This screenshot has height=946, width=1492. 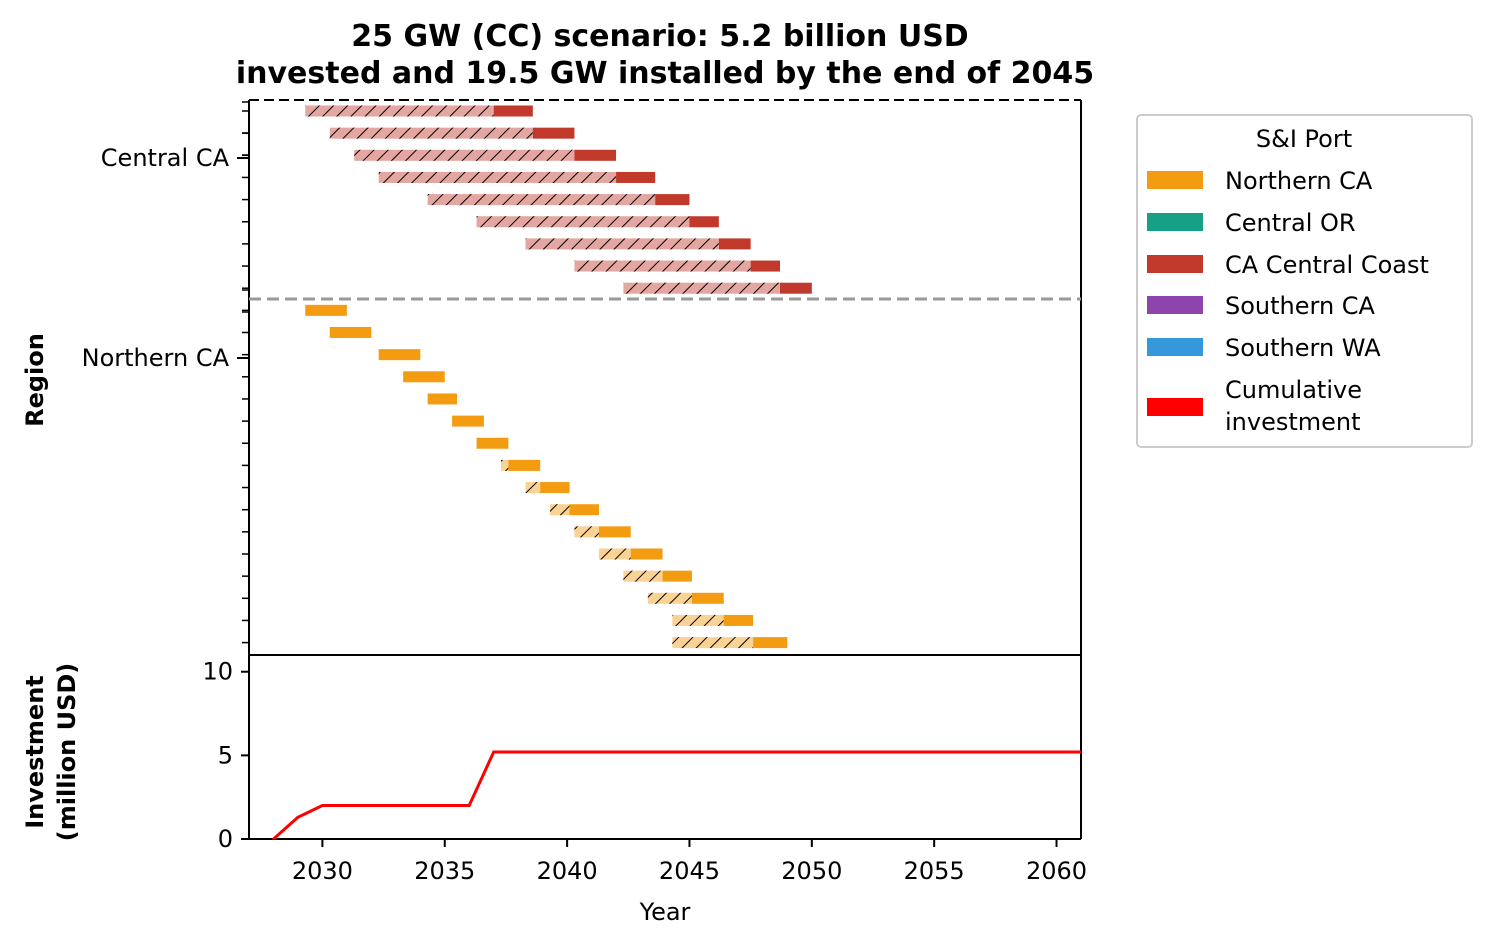 I want to click on chart-title-line-1: 25 GW (CC) scenario: 5.2 billion USD, so click(x=659, y=36).